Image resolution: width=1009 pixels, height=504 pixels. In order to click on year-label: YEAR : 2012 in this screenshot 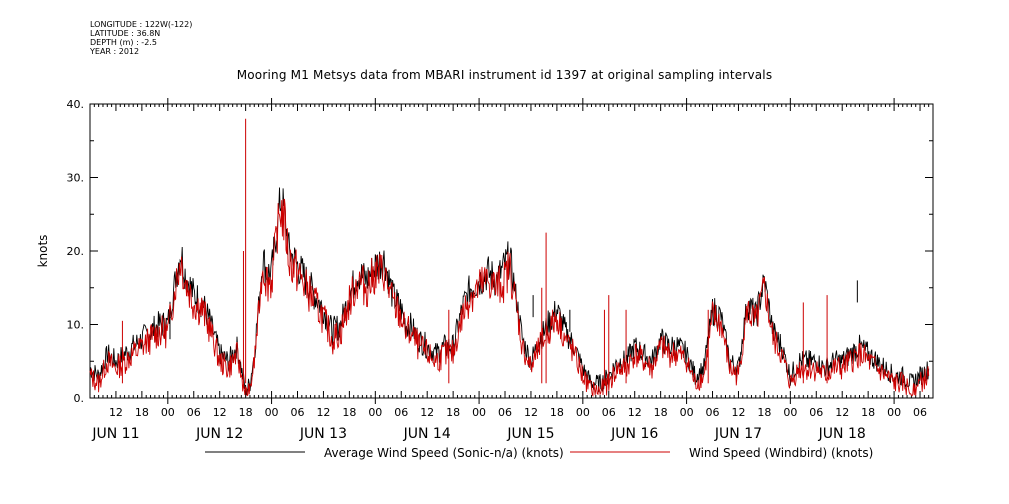, I will do `click(115, 51)`.